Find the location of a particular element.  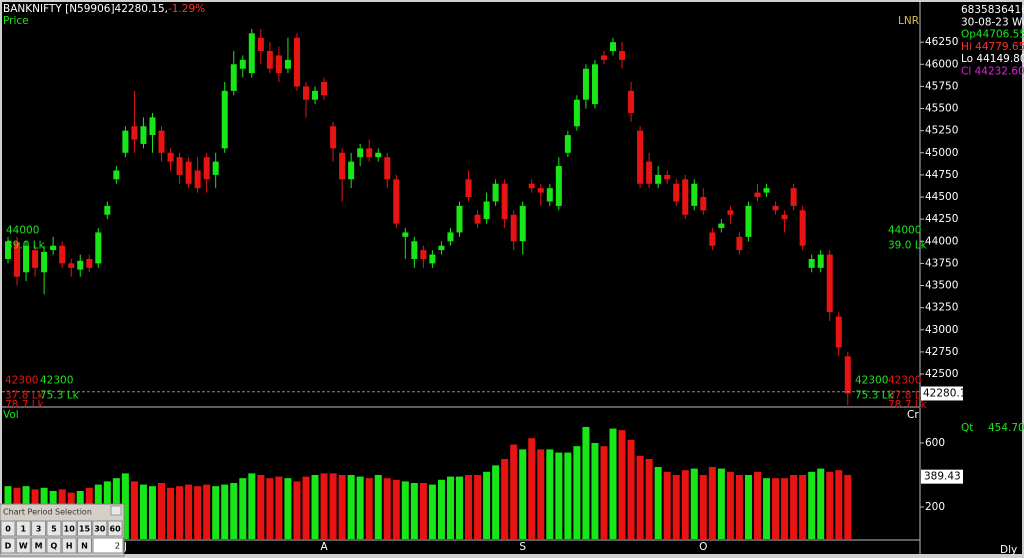

span-button: D is located at coordinates (8, 545).